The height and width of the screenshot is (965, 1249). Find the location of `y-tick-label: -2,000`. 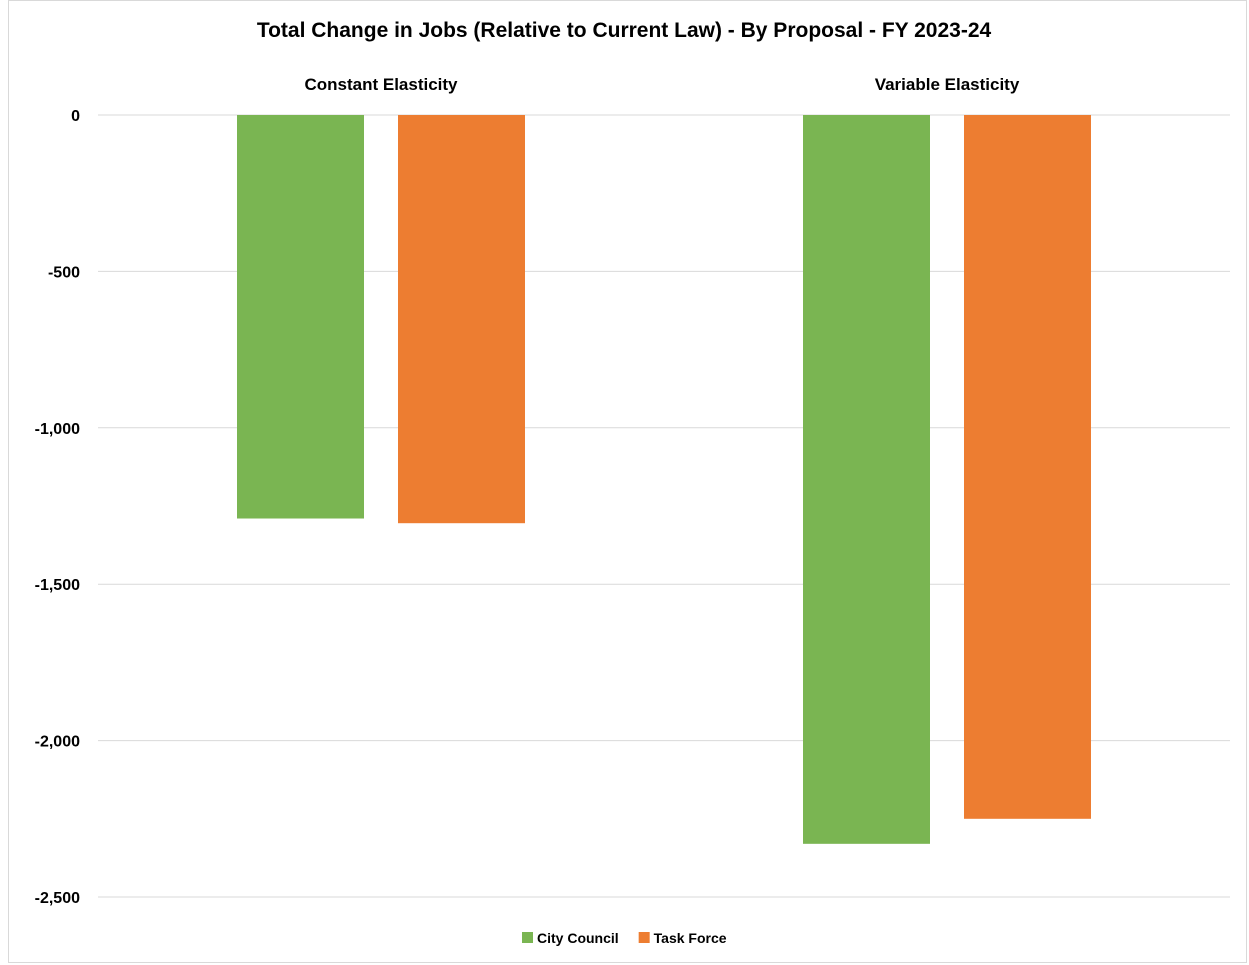

y-tick-label: -2,000 is located at coordinates (57, 742).